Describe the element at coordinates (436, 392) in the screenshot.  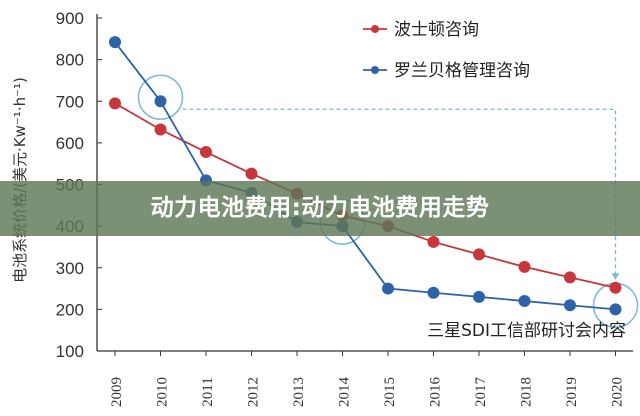
I see `x-tick-label: 2016` at that location.